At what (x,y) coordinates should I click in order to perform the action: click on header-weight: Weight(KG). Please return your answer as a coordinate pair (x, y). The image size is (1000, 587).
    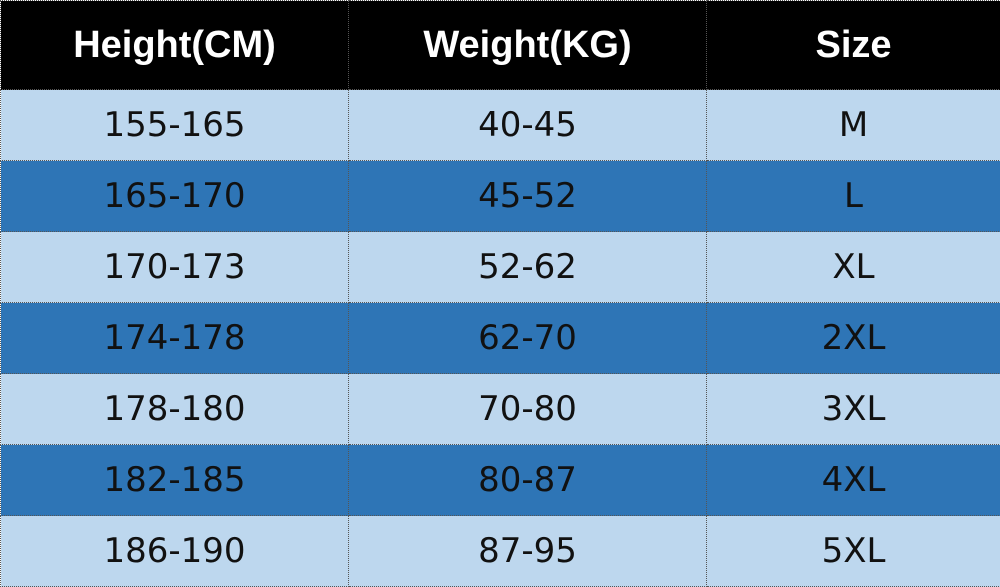
    Looking at the image, I should click on (528, 45).